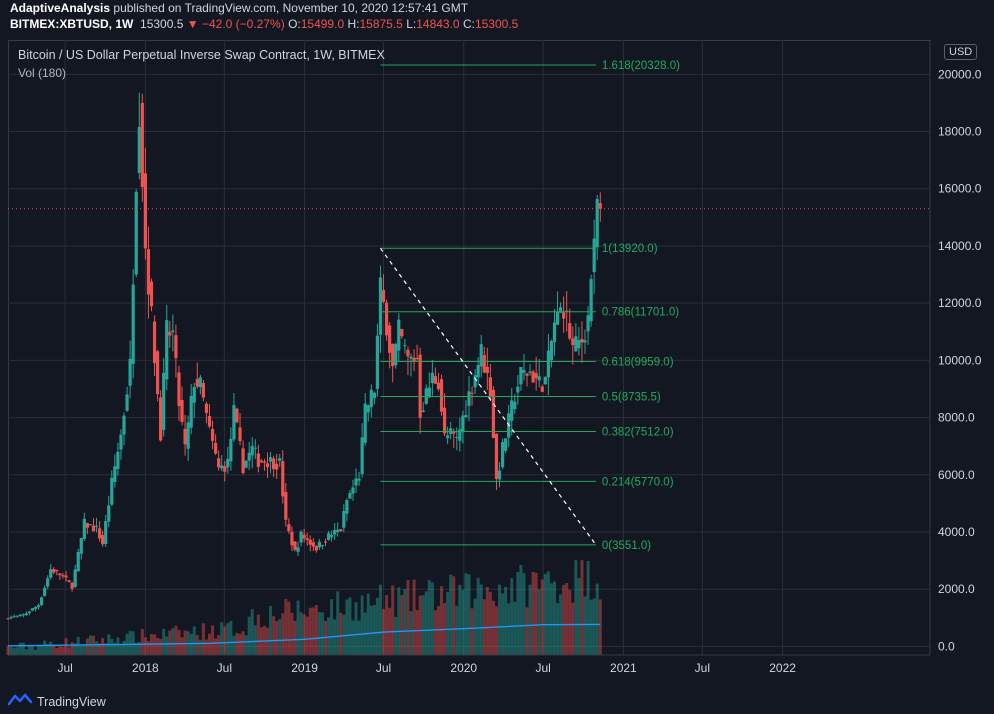 The height and width of the screenshot is (714, 994). Describe the element at coordinates (353, 24) in the screenshot. I see `high-label: H:` at that location.